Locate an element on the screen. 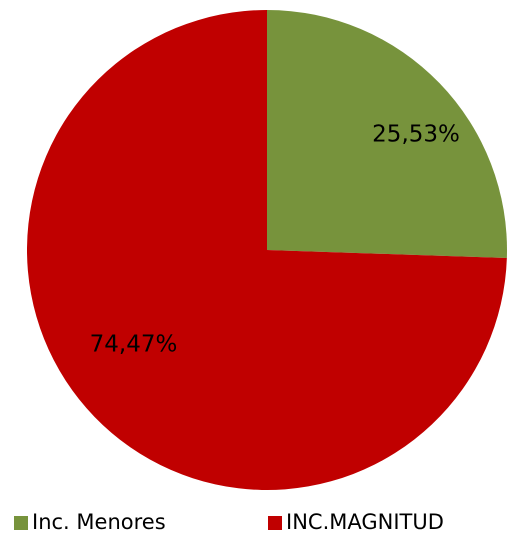  legend-label: Inc. Menores is located at coordinates (99, 522).